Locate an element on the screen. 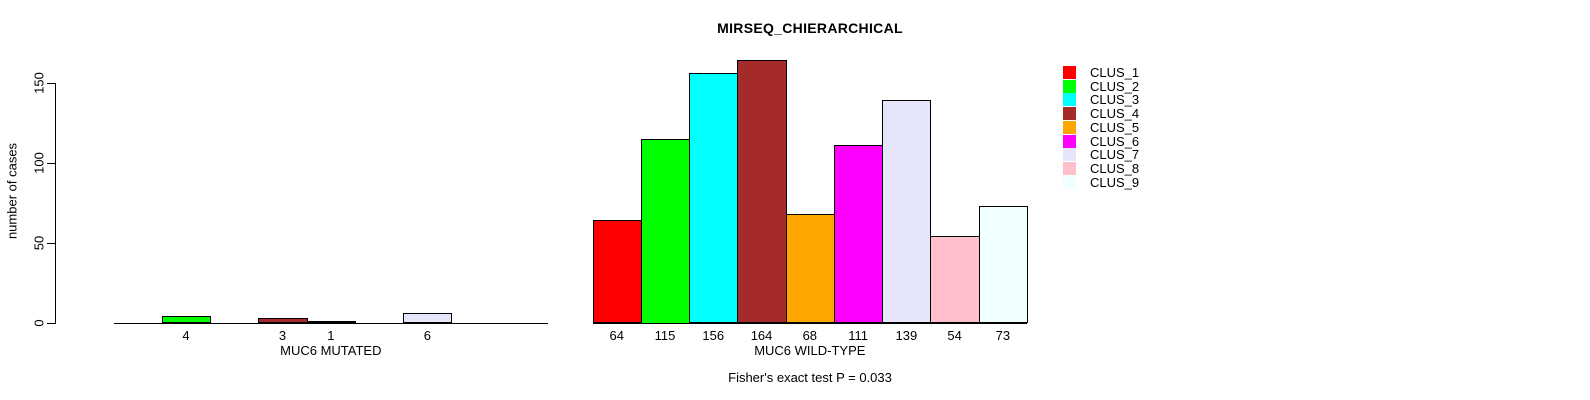 The width and height of the screenshot is (1590, 400). bar-value-label: 164 is located at coordinates (761, 335).